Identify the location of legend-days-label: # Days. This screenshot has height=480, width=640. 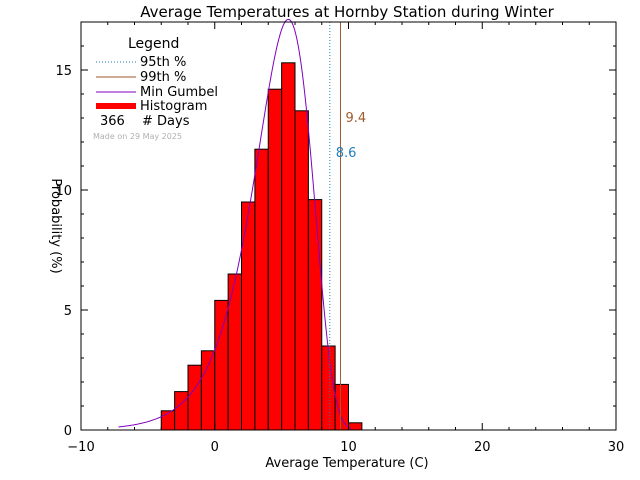
(166, 121).